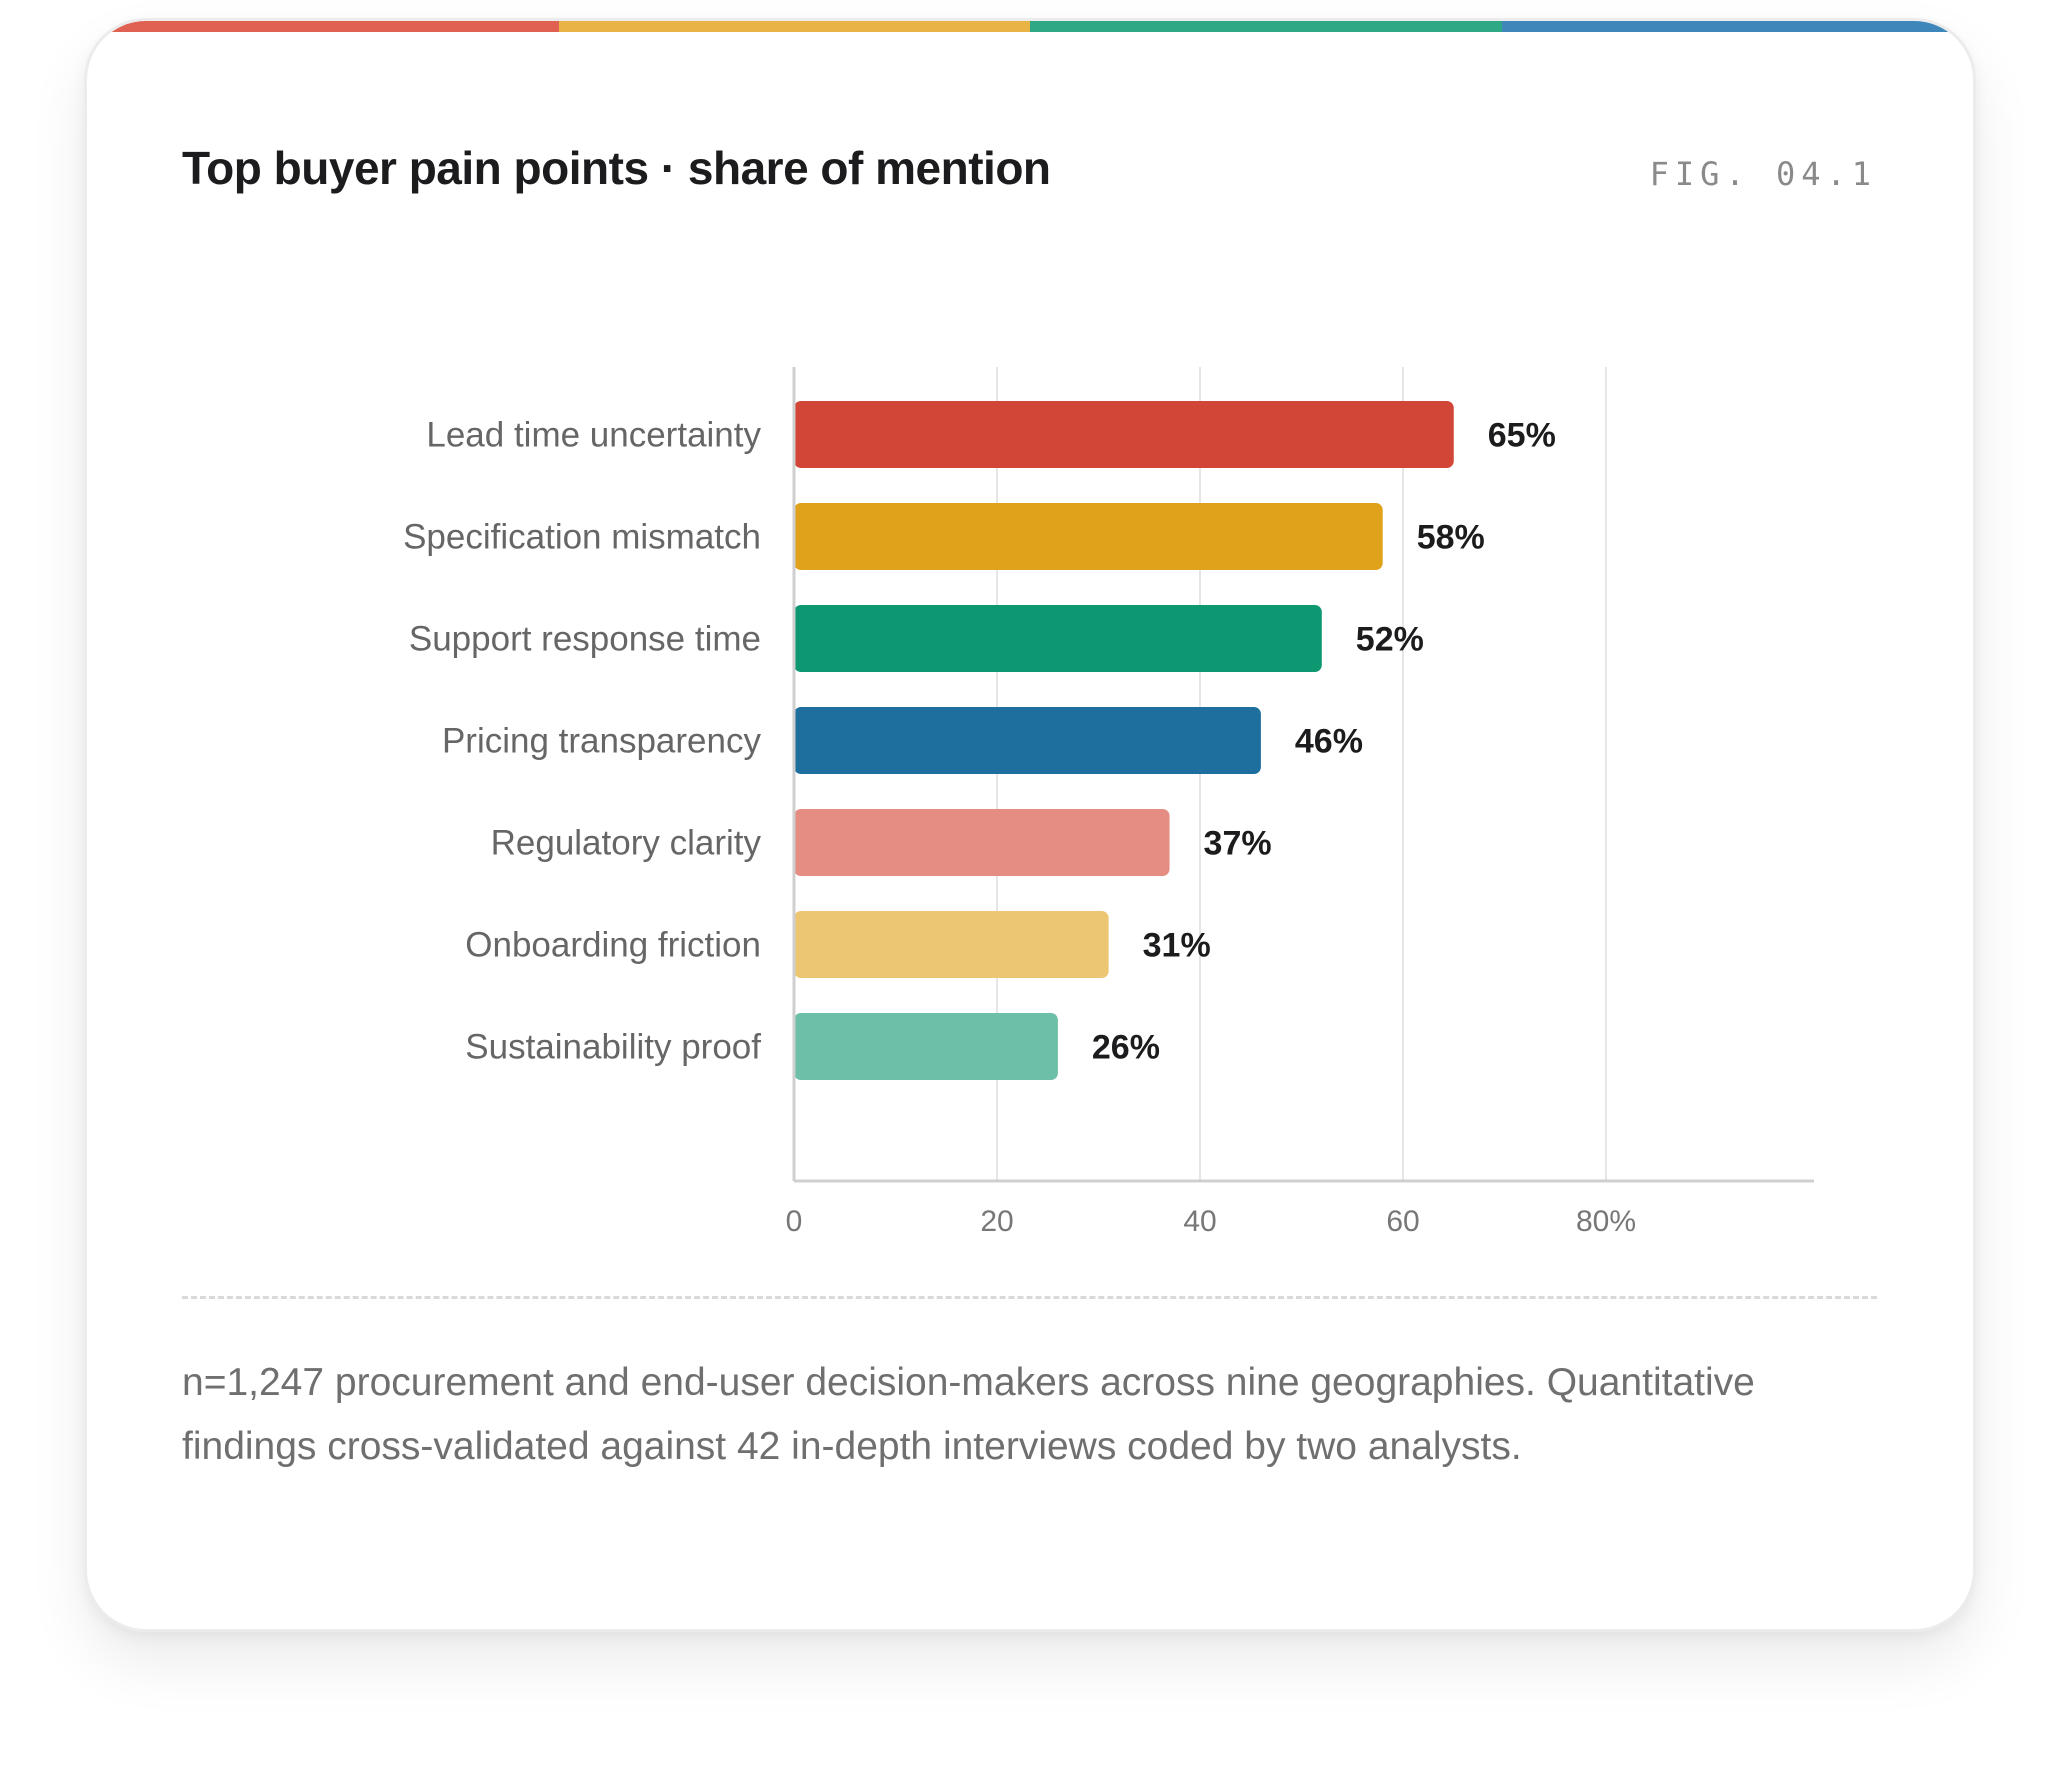 The image size is (2048, 1775). What do you see at coordinates (1266, 26) in the screenshot?
I see `accent-segment-green` at bounding box center [1266, 26].